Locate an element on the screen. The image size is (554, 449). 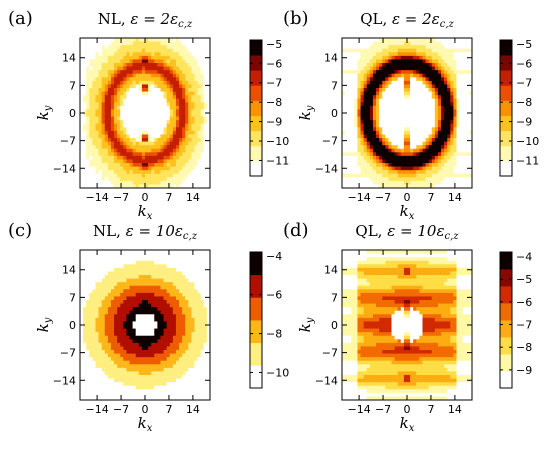
heatmap is located at coordinates (145, 113).